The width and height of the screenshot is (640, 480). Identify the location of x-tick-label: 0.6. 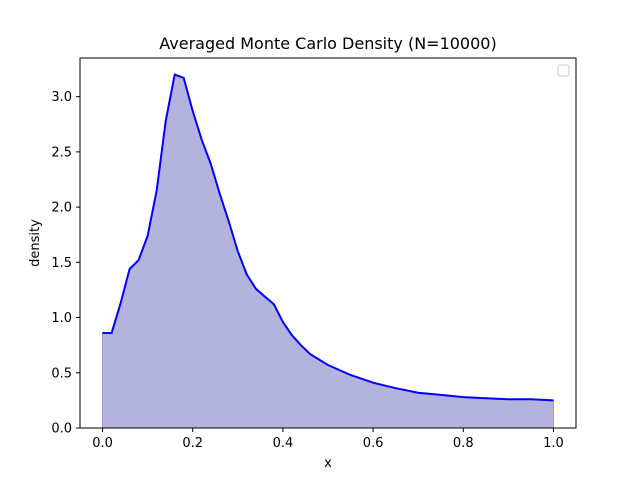
(373, 443).